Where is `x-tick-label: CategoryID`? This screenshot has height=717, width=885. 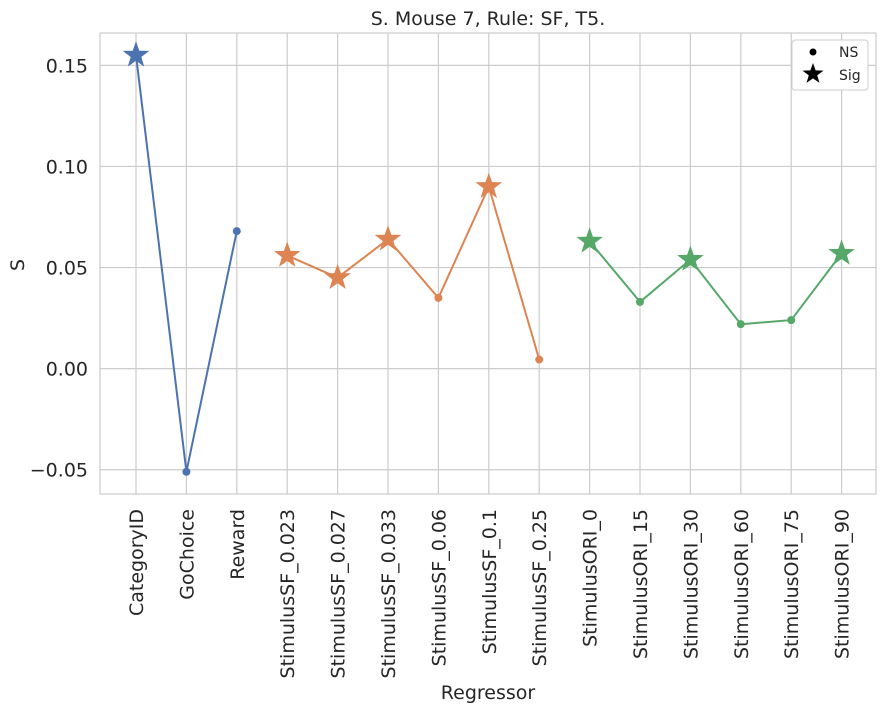 x-tick-label: CategoryID is located at coordinates (137, 562).